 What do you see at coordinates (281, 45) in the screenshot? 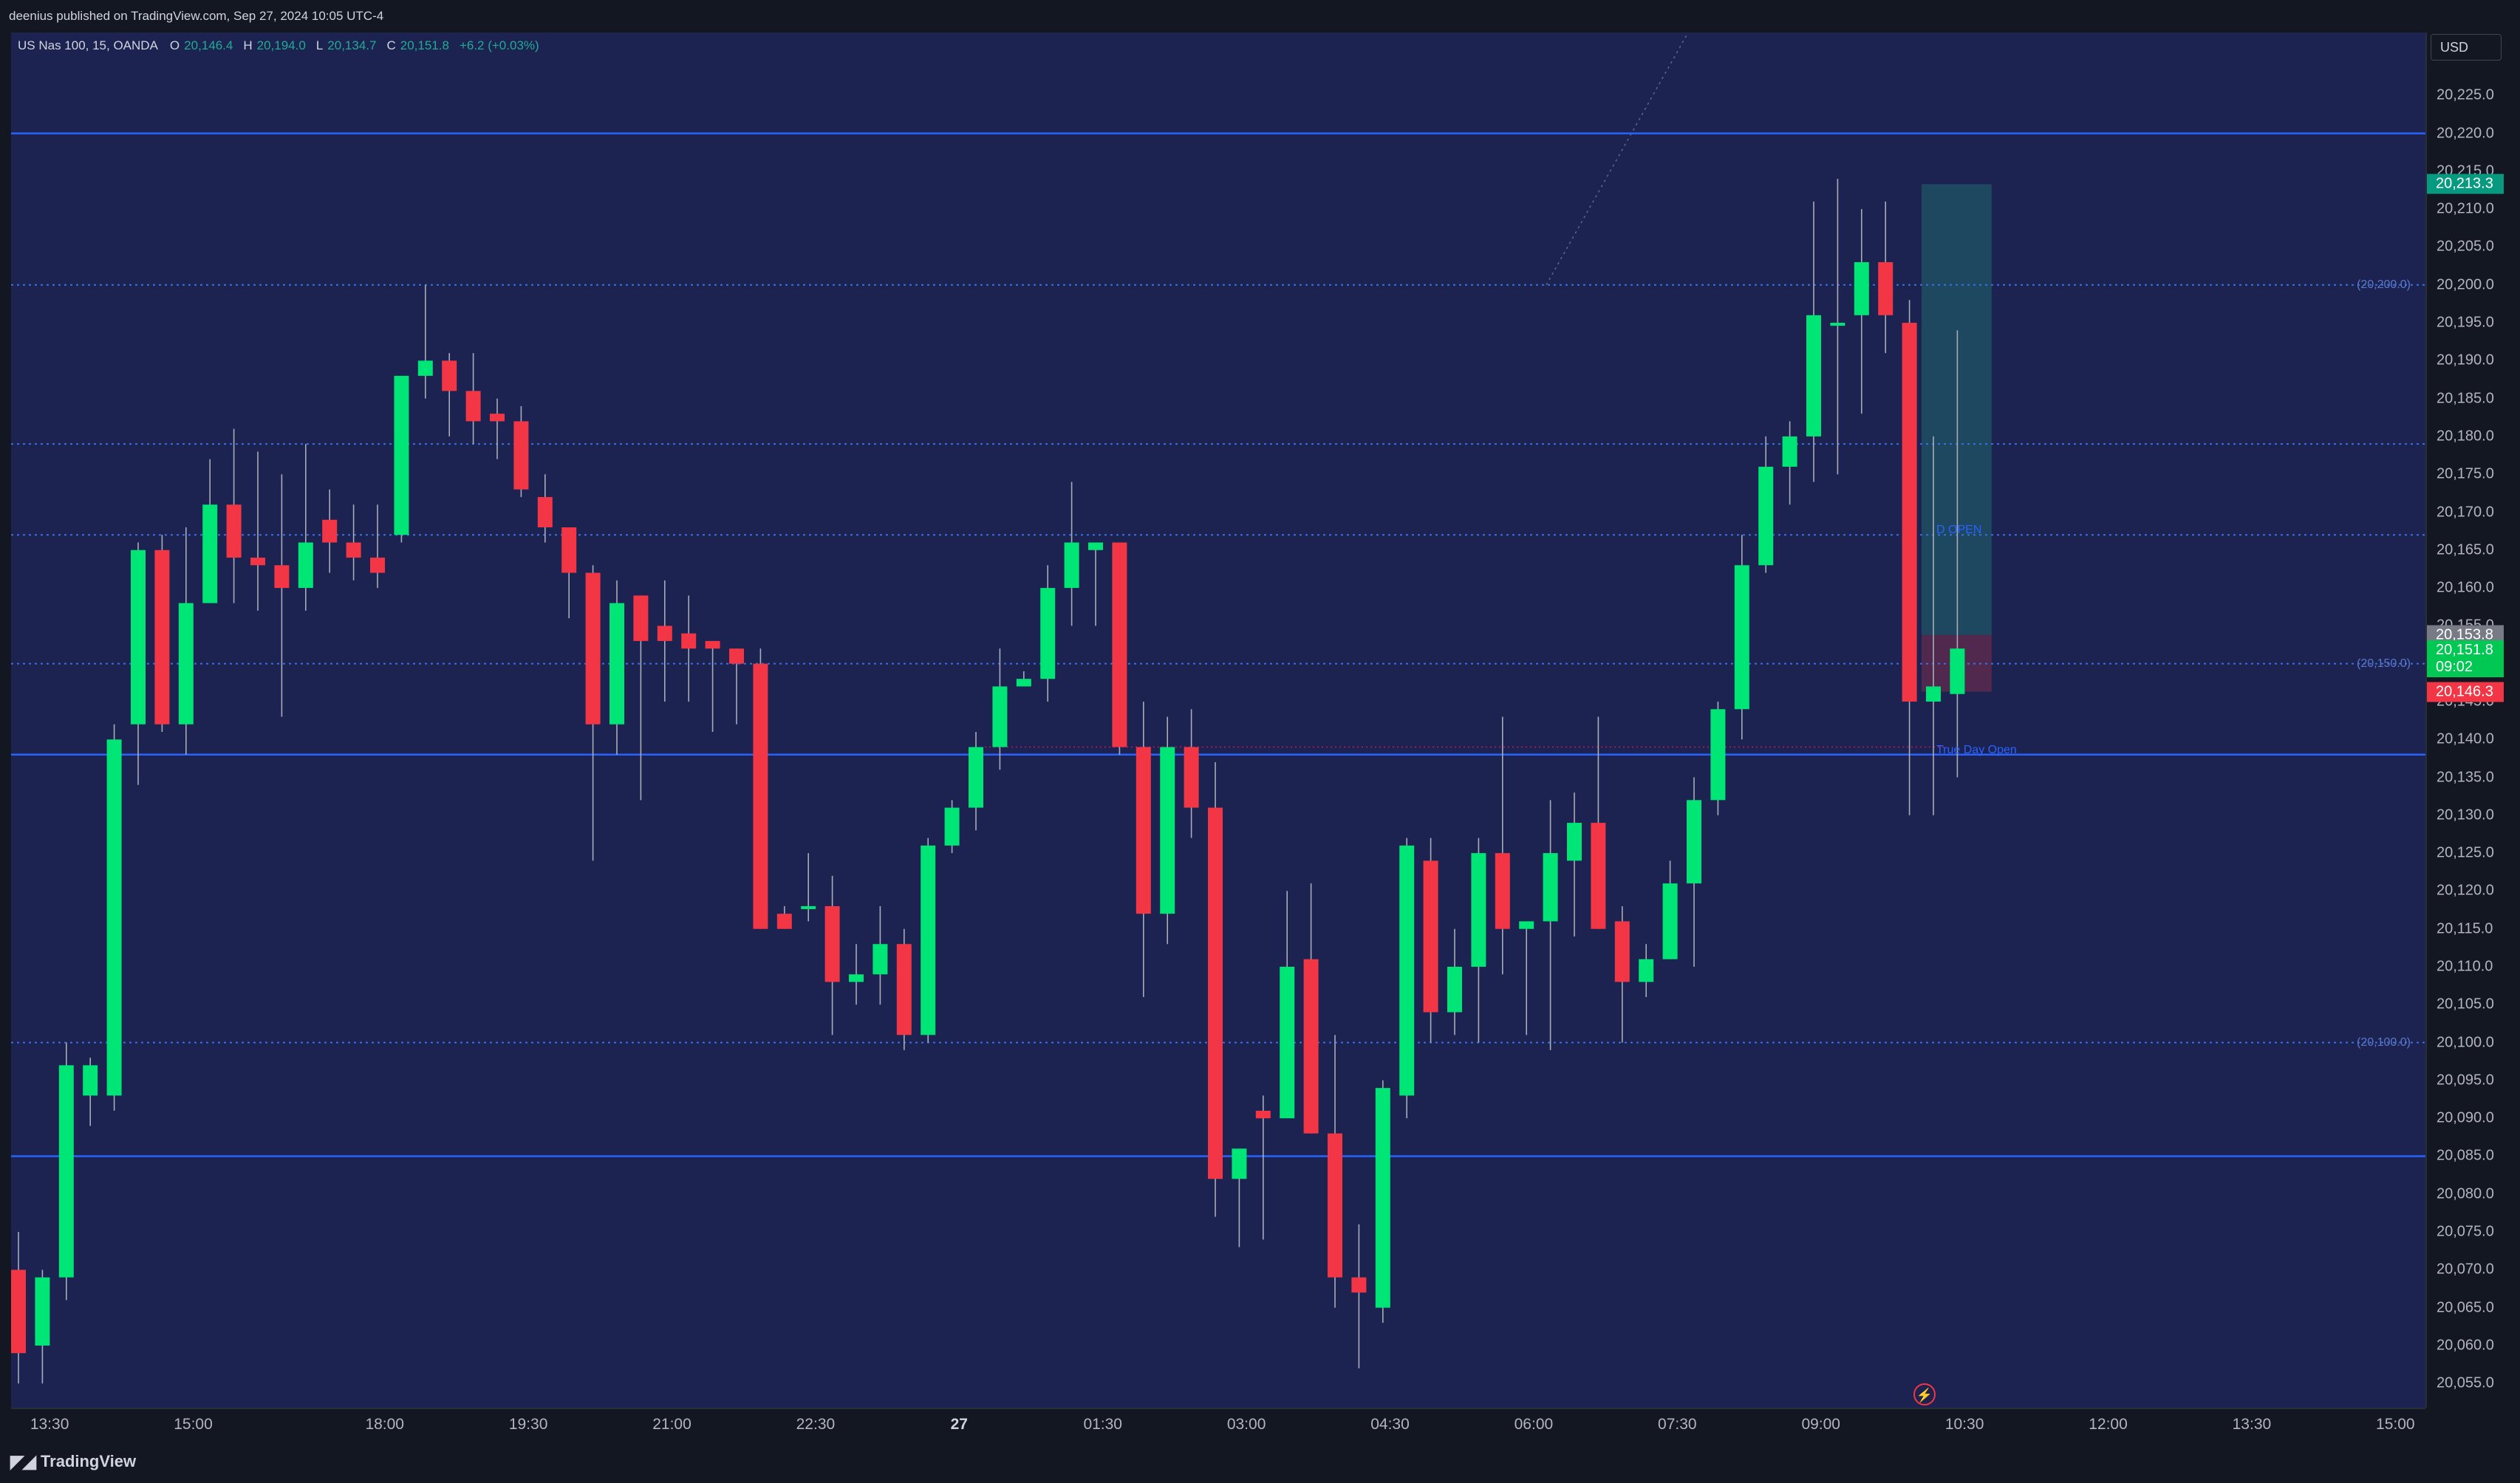
I see `high-value: 20,194.0` at bounding box center [281, 45].